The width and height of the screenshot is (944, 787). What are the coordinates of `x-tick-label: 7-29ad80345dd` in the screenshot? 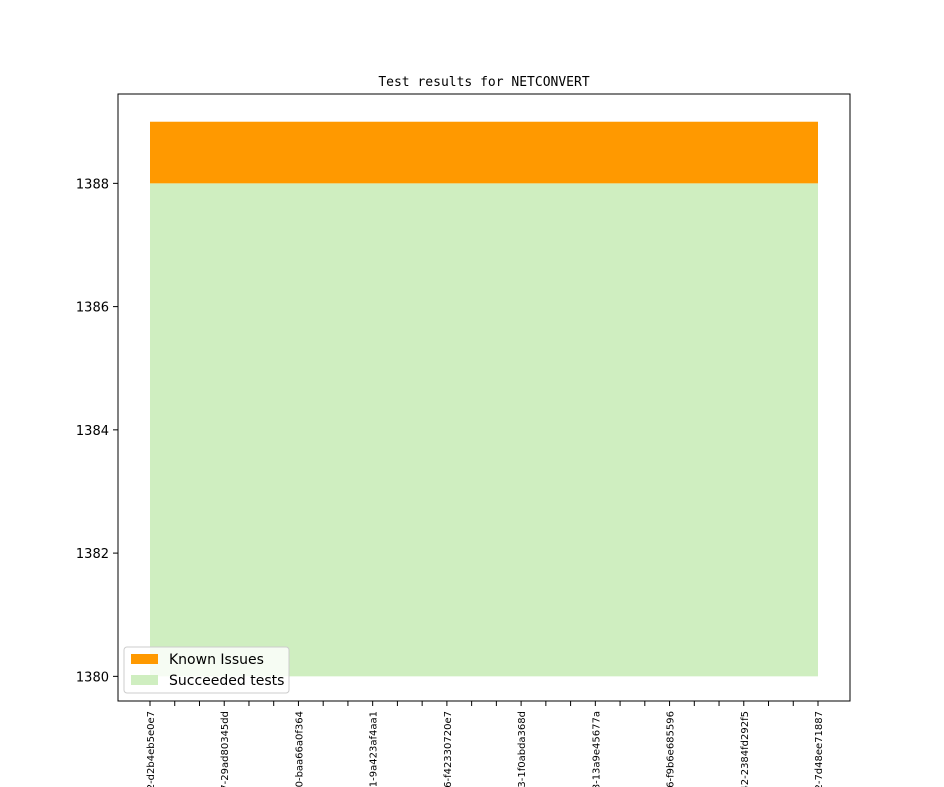 It's located at (225, 749).